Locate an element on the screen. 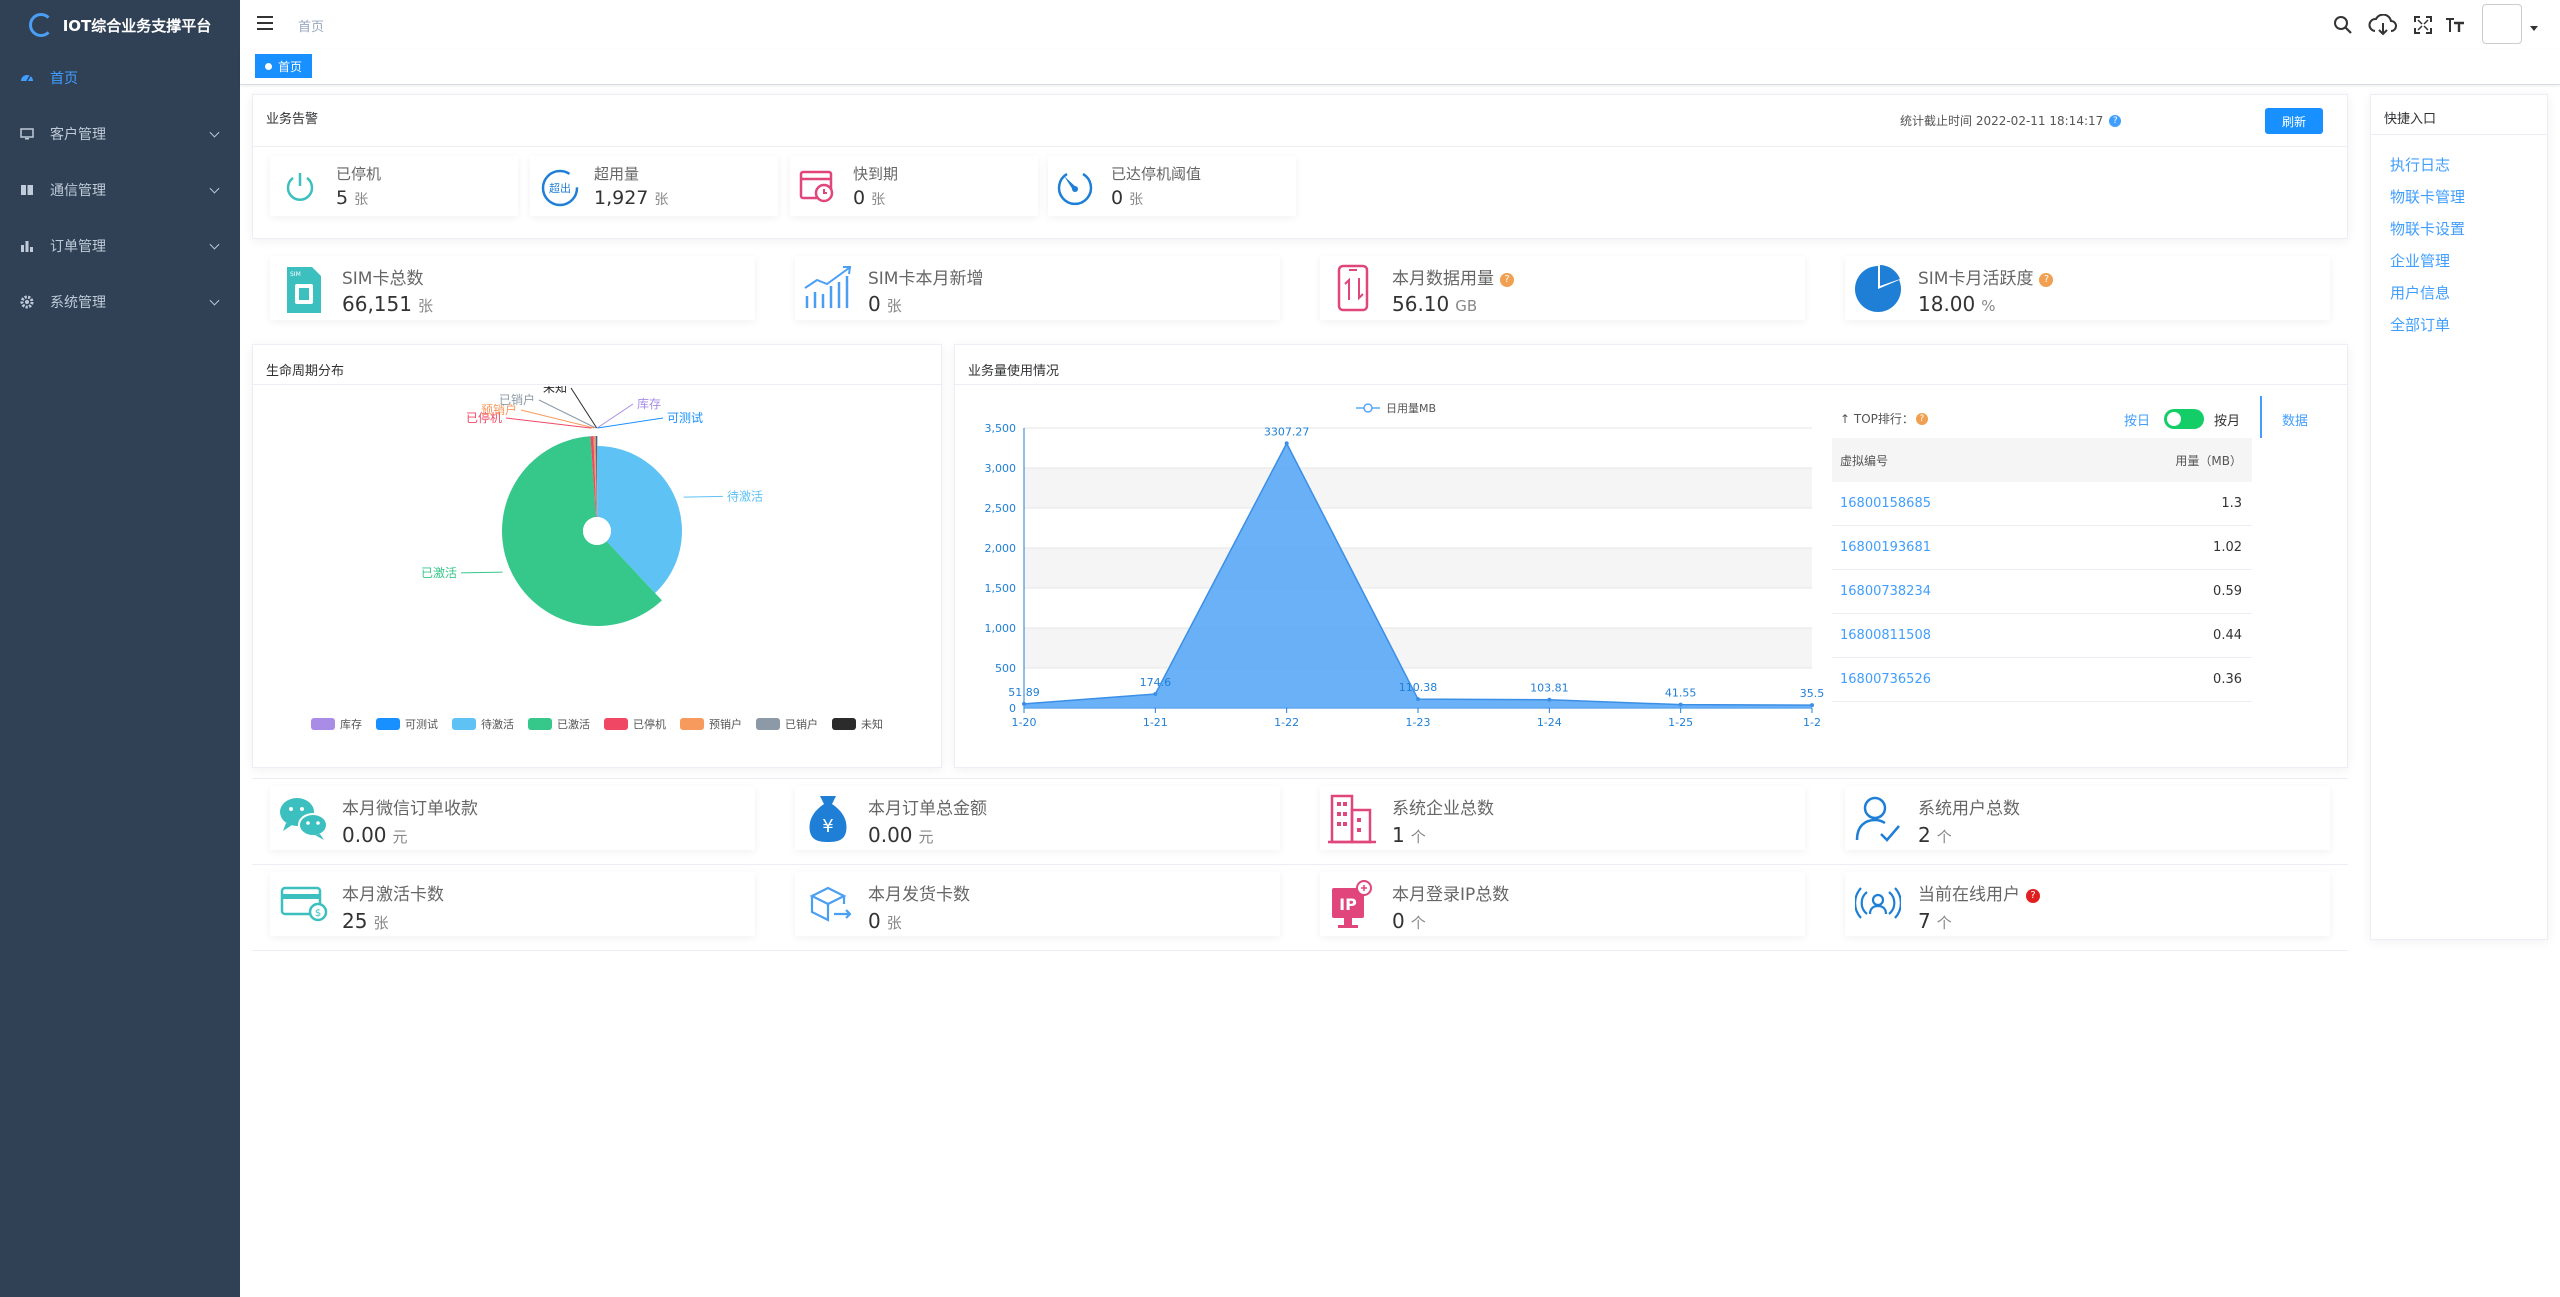 This screenshot has height=1297, width=2560. legend-item: 预销户 is located at coordinates (711, 724).